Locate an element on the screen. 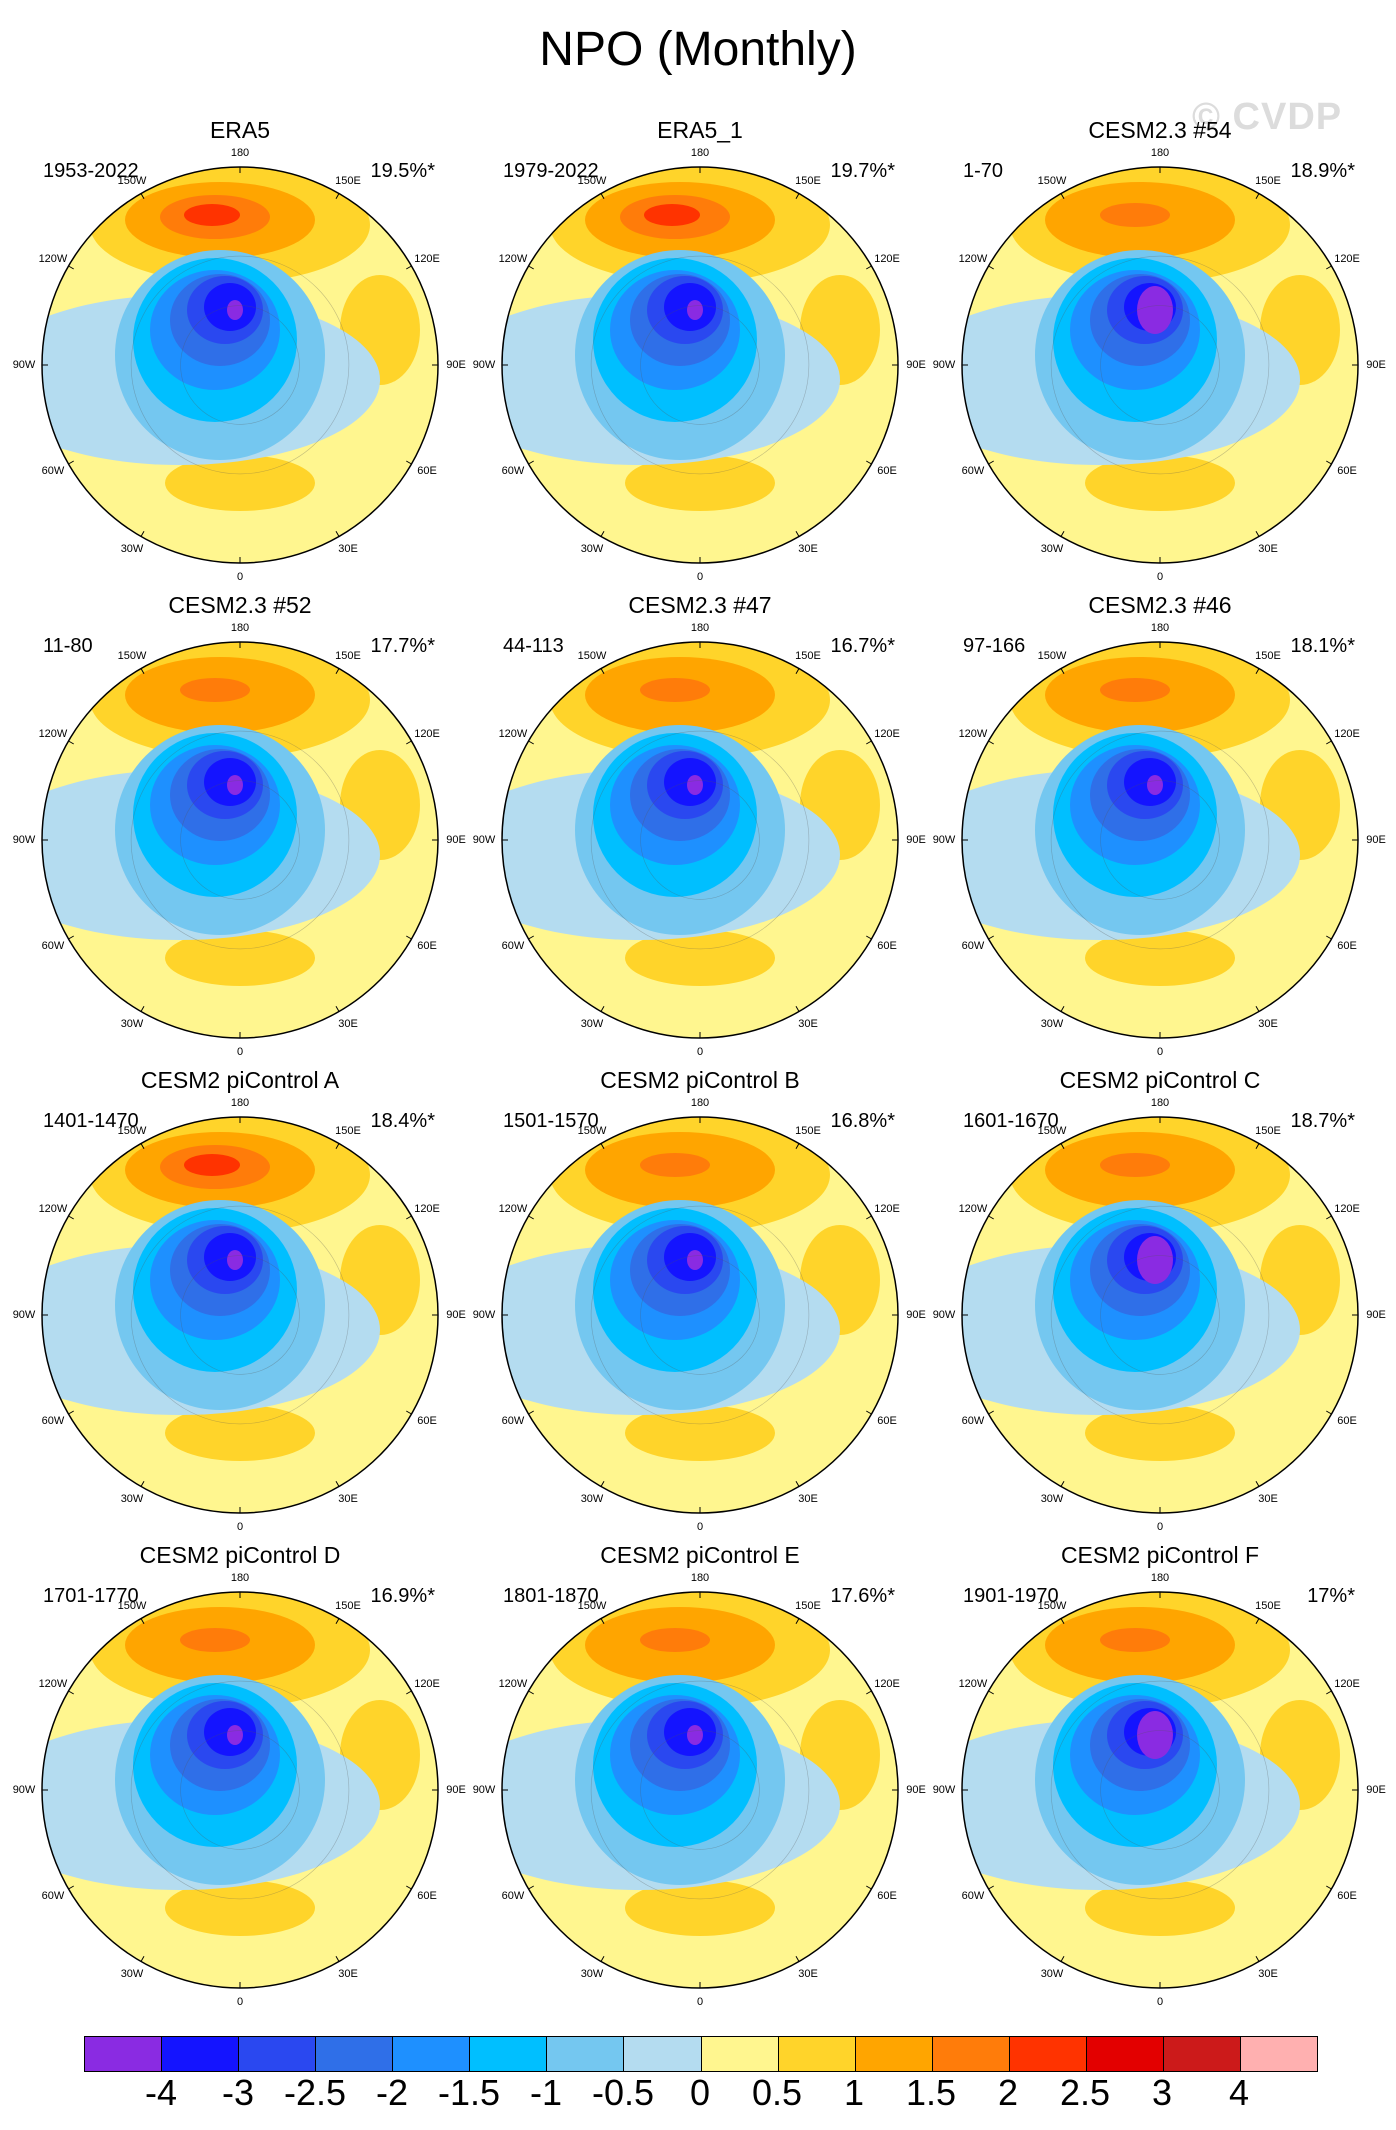  colorbar-label: 1.5 is located at coordinates (931, 2092).